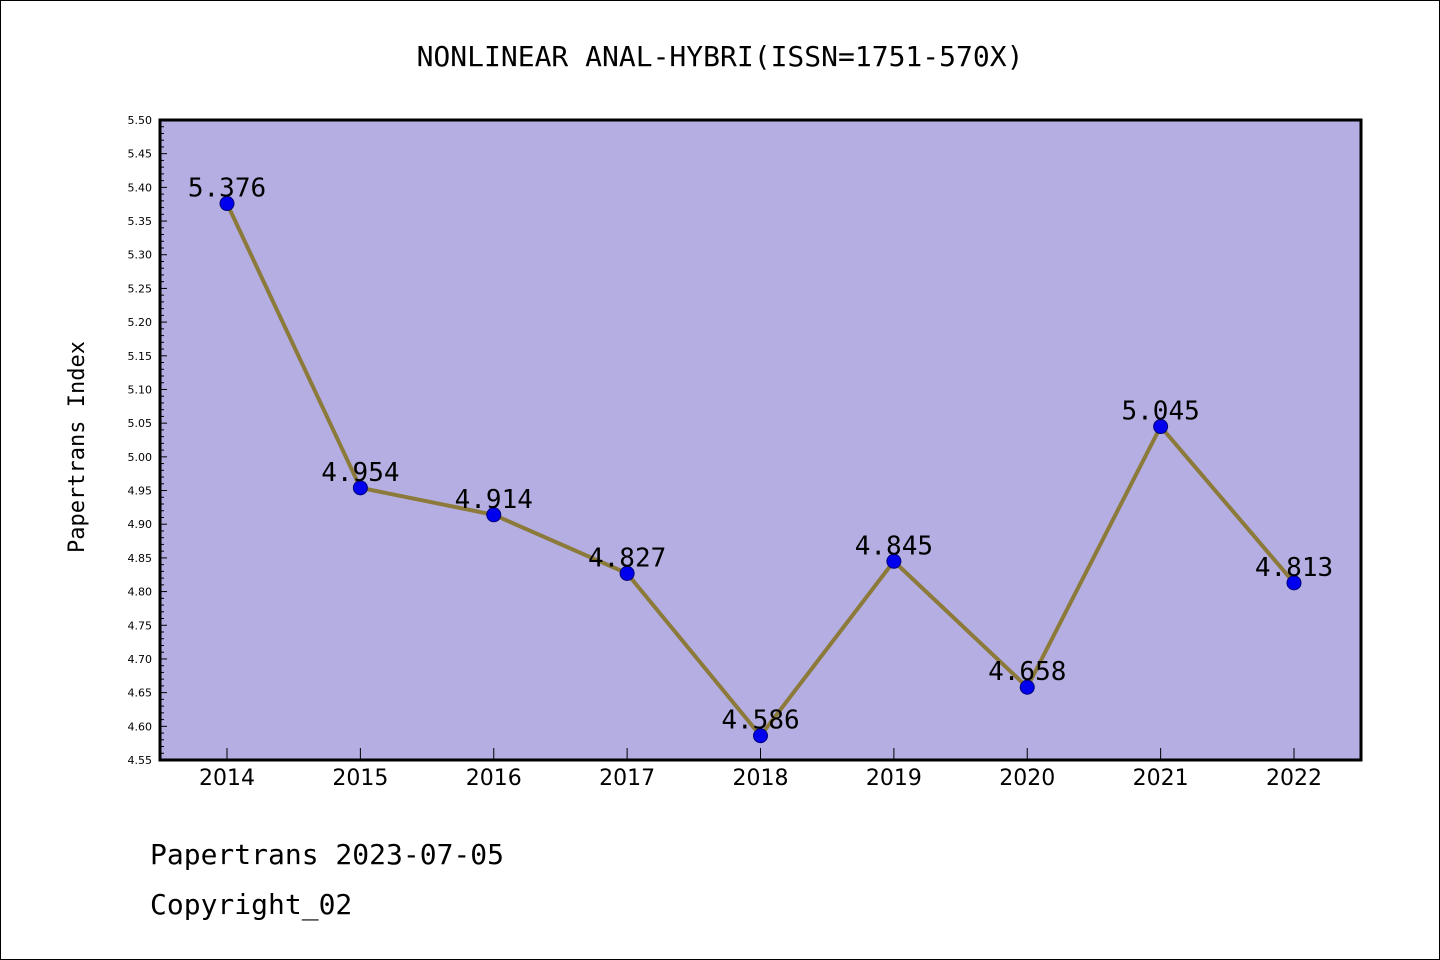 The width and height of the screenshot is (1440, 960). I want to click on x-tick-label: 2017, so click(627, 778).